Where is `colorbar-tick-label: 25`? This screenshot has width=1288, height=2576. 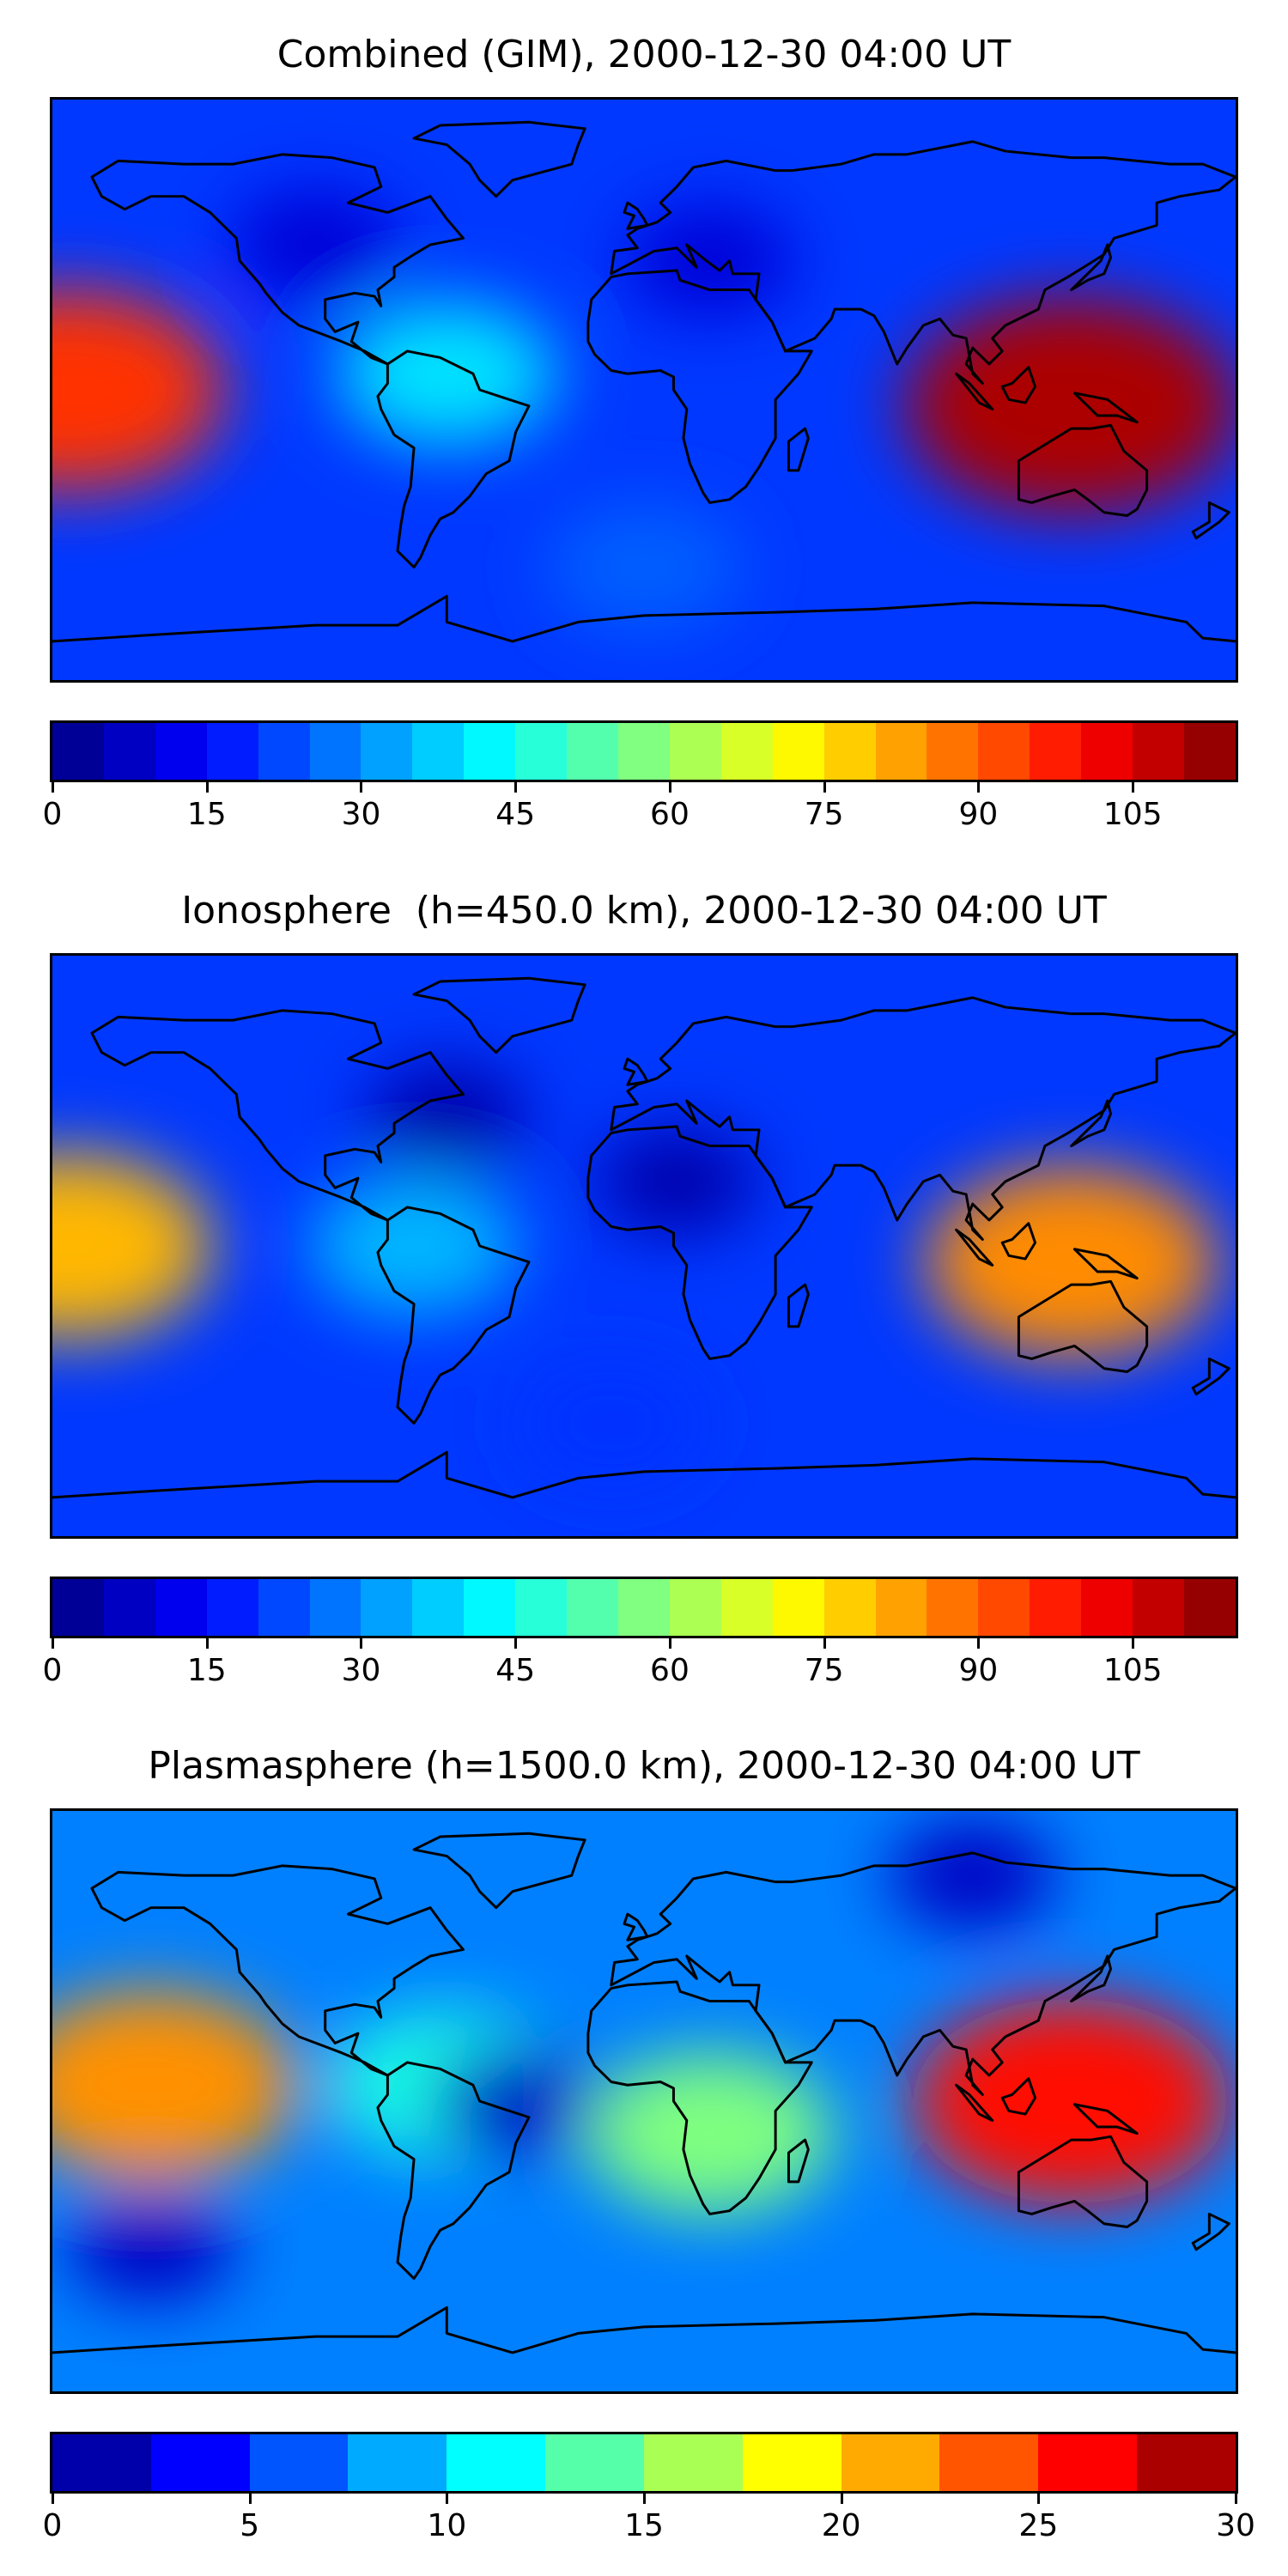
colorbar-tick-label: 25 is located at coordinates (1038, 2525).